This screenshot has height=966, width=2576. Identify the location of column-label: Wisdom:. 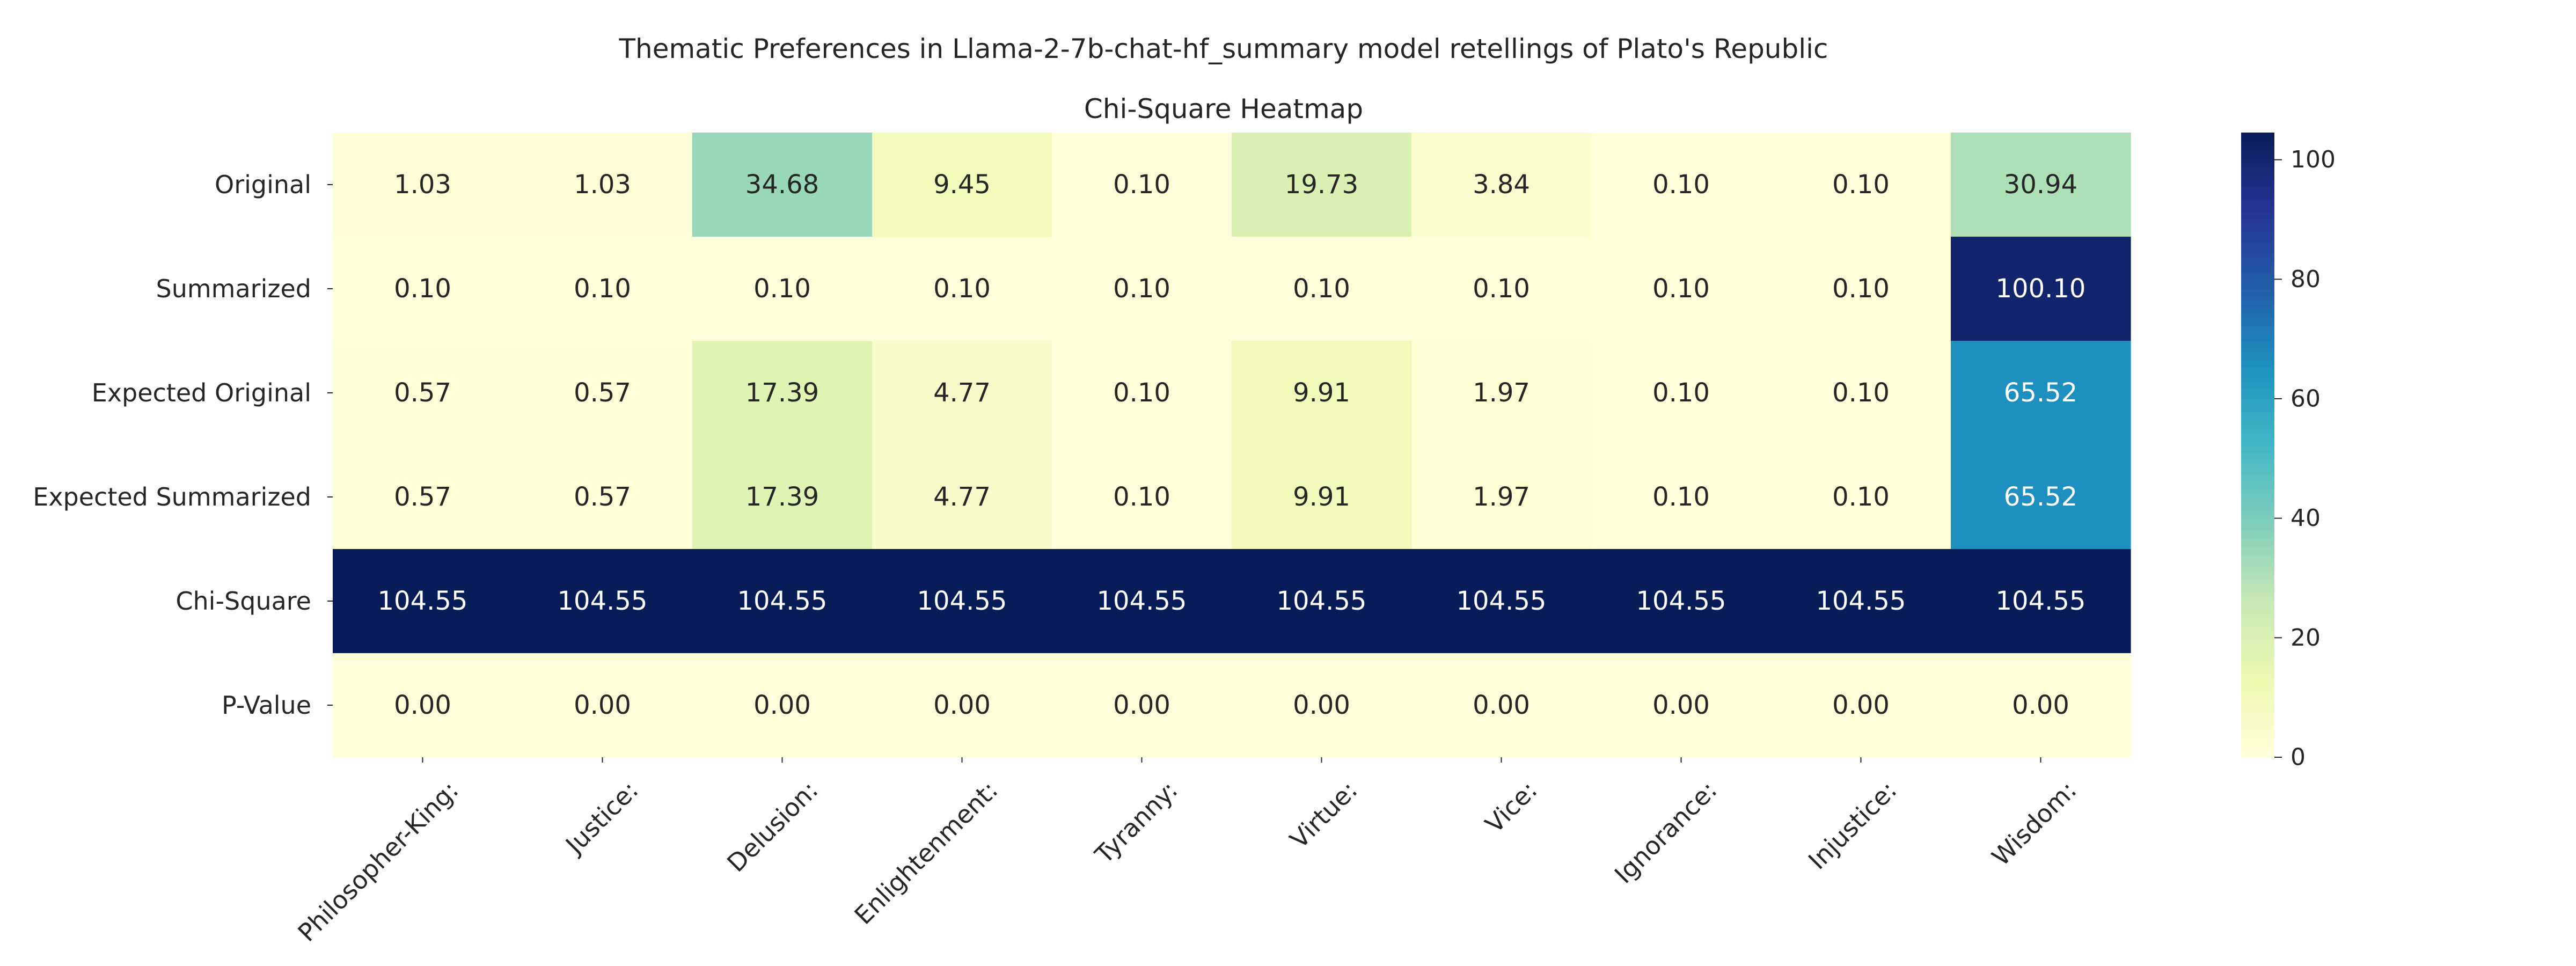
(2034, 823).